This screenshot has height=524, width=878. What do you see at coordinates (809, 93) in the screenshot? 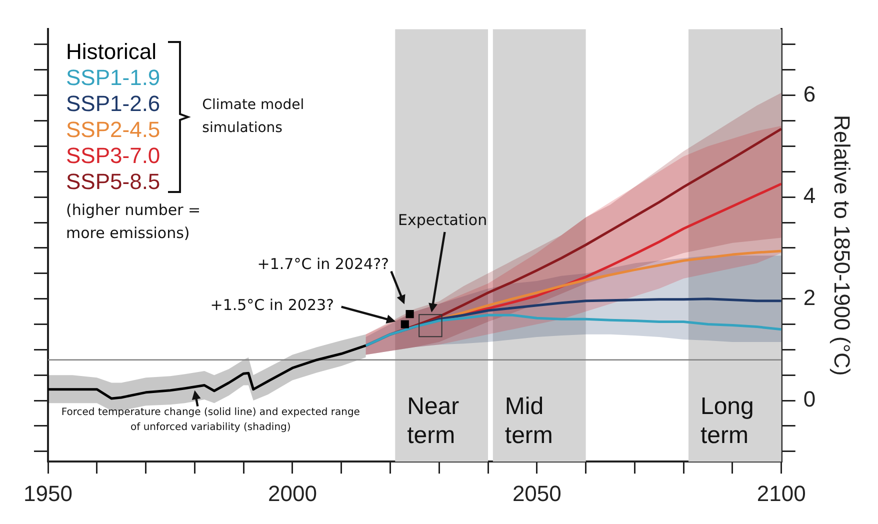
I see `y-tick-label: 6` at bounding box center [809, 93].